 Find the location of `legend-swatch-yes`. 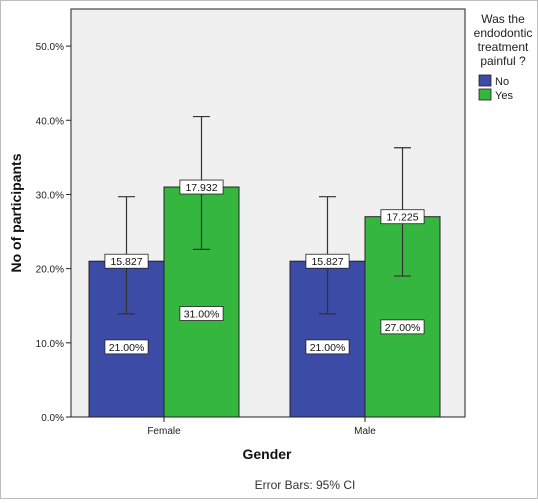

legend-swatch-yes is located at coordinates (485, 94).